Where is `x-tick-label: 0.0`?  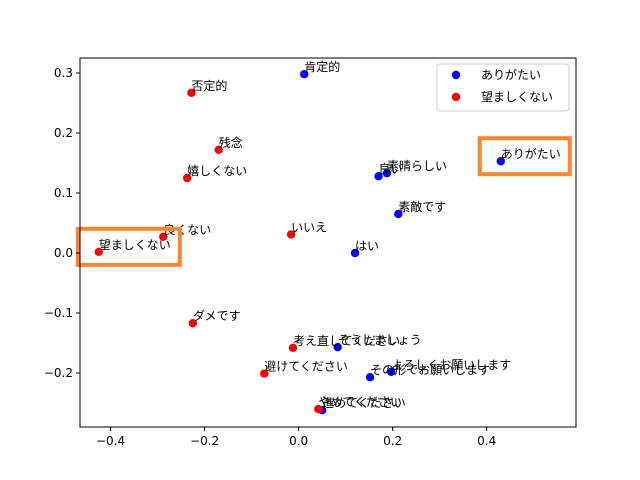
x-tick-label: 0.0 is located at coordinates (298, 441).